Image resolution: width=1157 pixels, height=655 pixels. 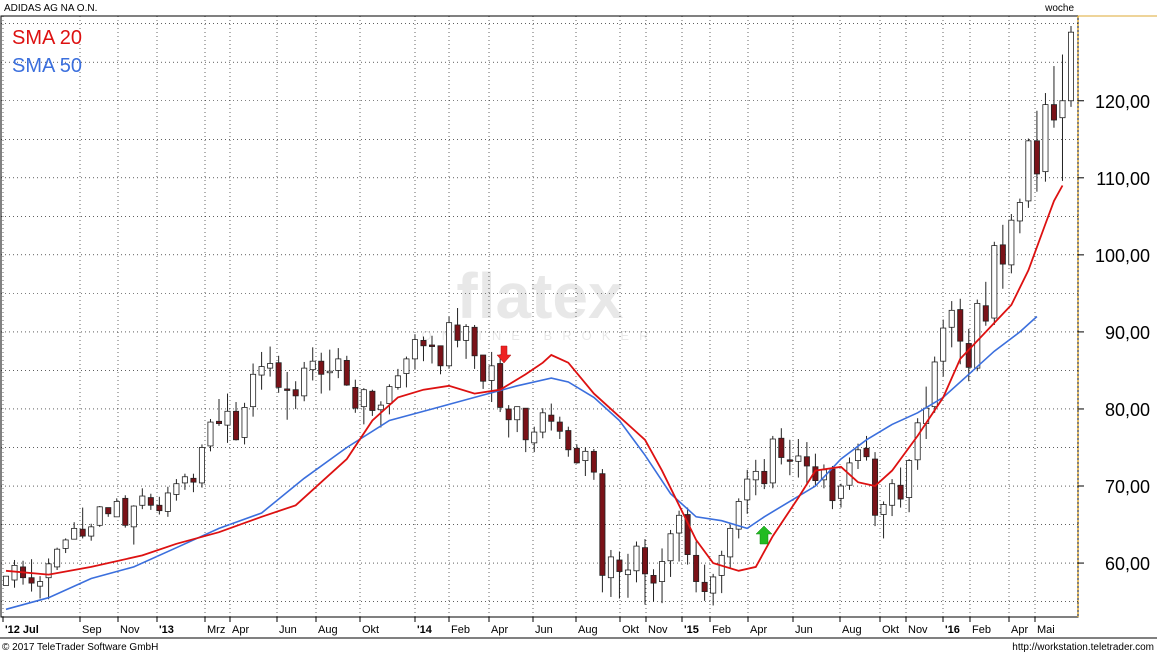 What do you see at coordinates (47, 66) in the screenshot?
I see `legend-sma50: SMA 50` at bounding box center [47, 66].